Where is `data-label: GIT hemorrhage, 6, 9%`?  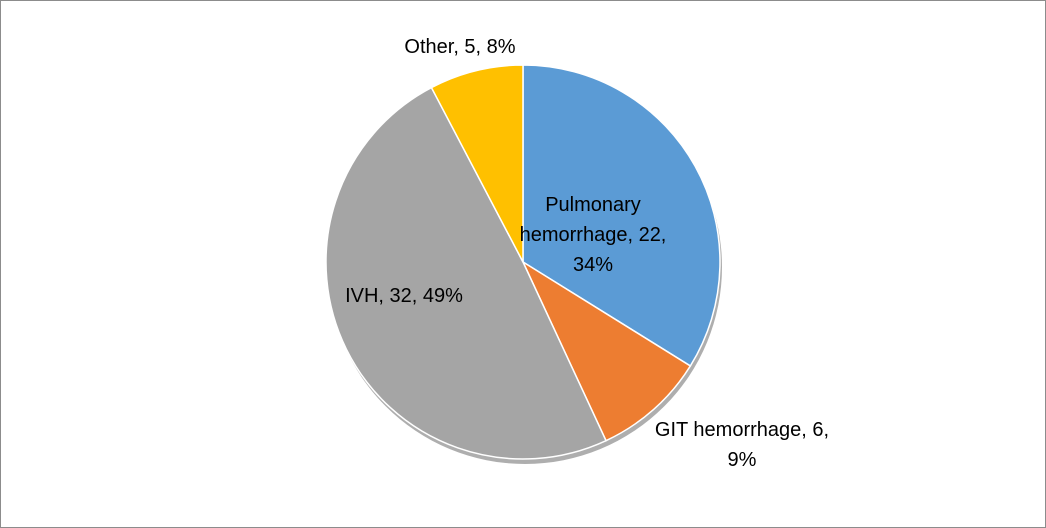 data-label: GIT hemorrhage, 6, 9% is located at coordinates (742, 445).